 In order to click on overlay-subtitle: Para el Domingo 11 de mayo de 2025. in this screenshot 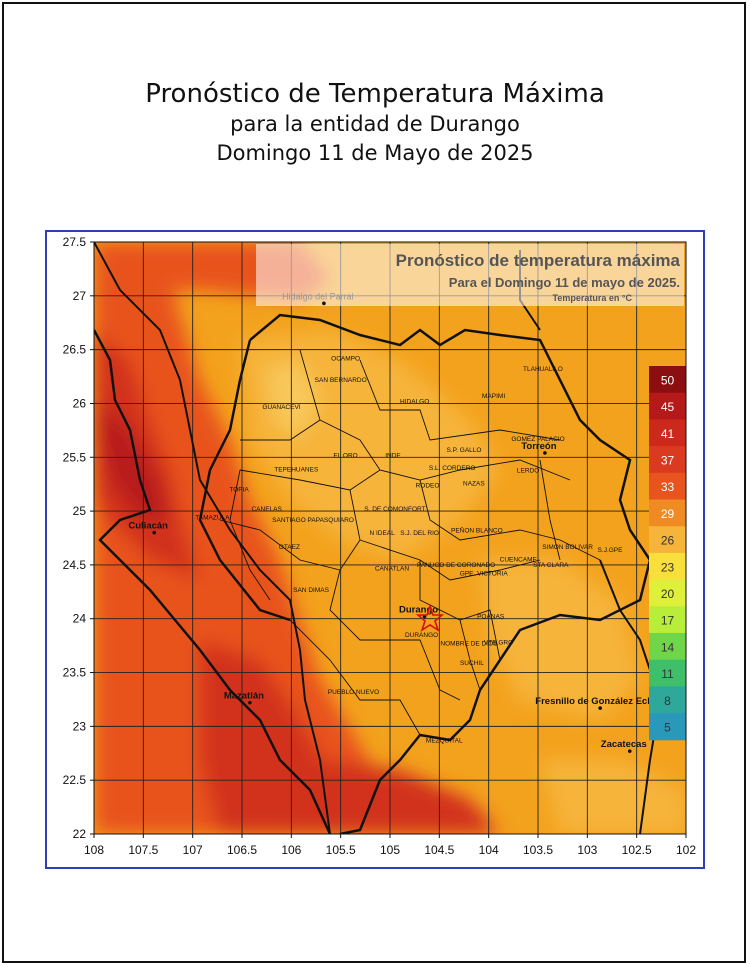, I will do `click(564, 282)`.